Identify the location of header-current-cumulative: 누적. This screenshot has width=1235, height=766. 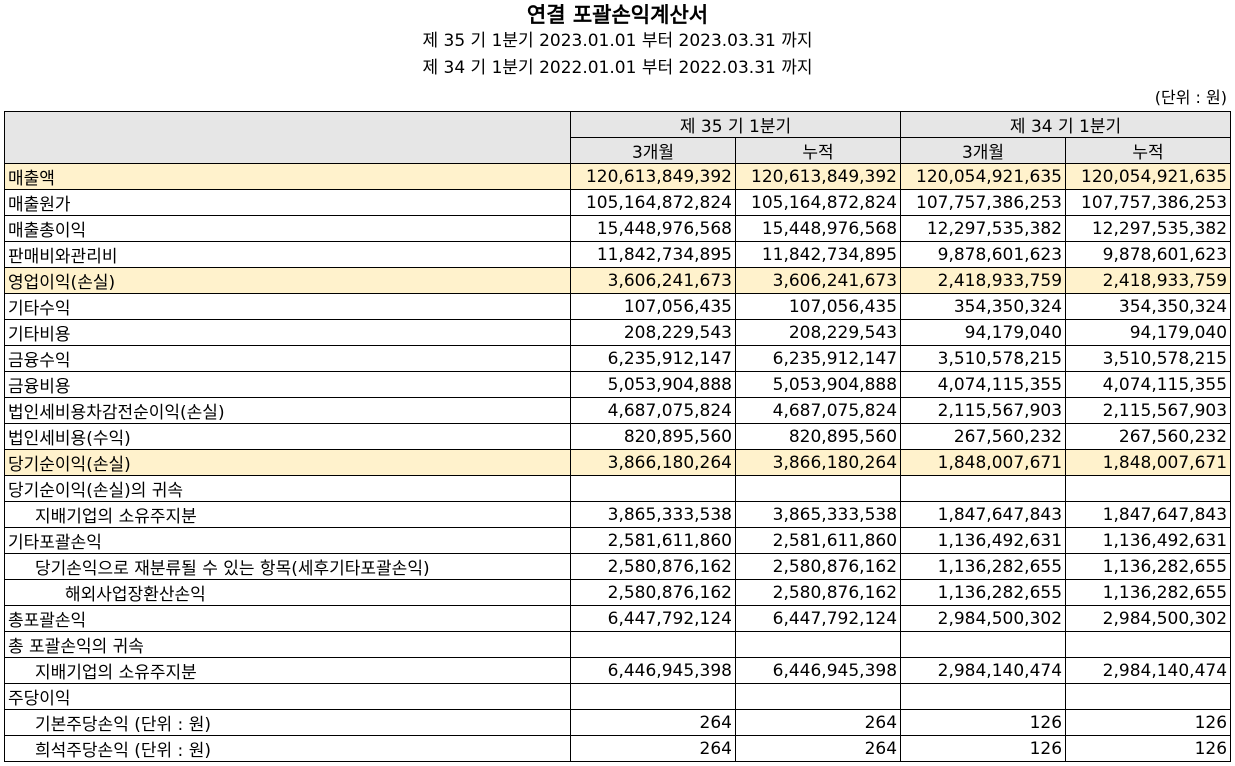
(818, 150).